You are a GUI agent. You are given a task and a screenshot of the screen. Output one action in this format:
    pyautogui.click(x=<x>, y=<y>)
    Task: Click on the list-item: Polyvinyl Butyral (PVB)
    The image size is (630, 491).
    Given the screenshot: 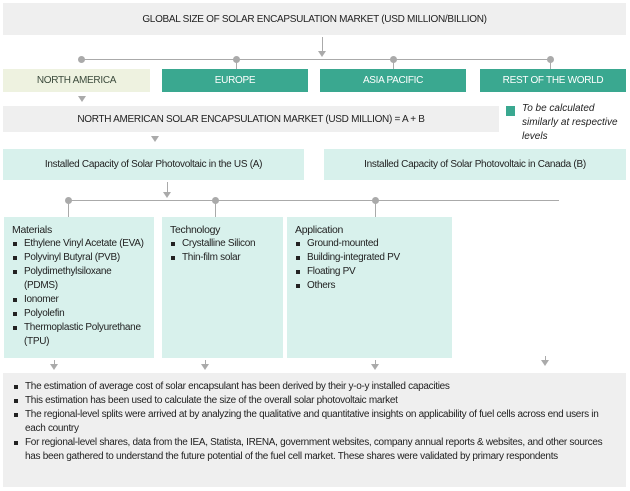 What is the action you would take?
    pyautogui.click(x=79, y=258)
    